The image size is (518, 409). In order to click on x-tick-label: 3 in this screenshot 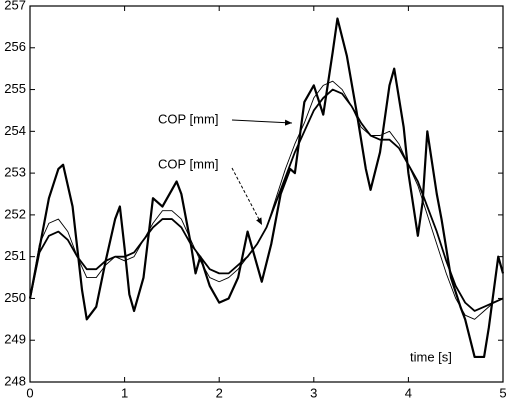, I will do `click(313, 392)`.